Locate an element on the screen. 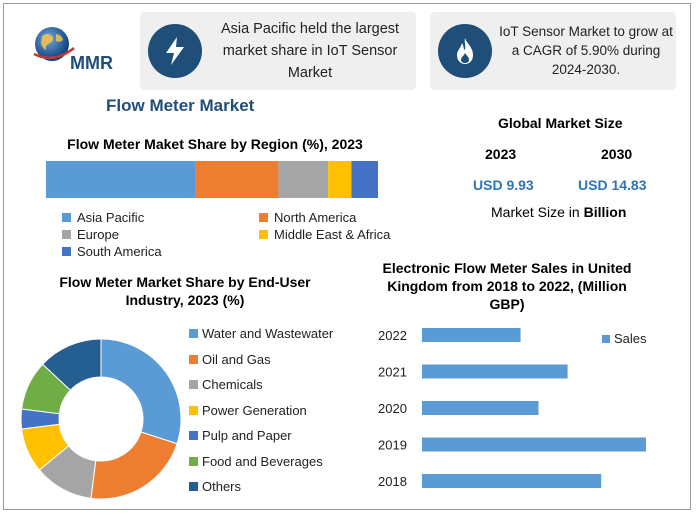 This screenshot has height=515, width=696. legend-label: Asia Pacific is located at coordinates (111, 217).